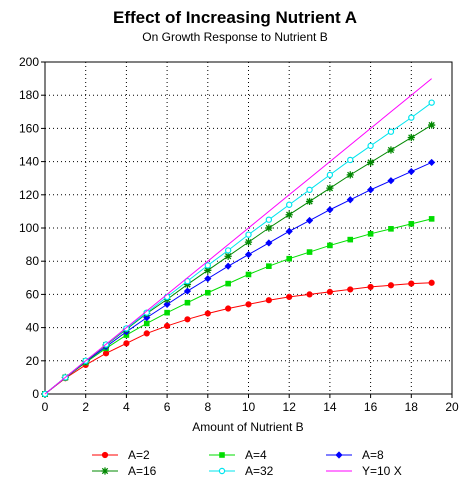 This screenshot has height=491, width=470. Describe the element at coordinates (29, 128) in the screenshot. I see `y-tick-label: 160` at that location.